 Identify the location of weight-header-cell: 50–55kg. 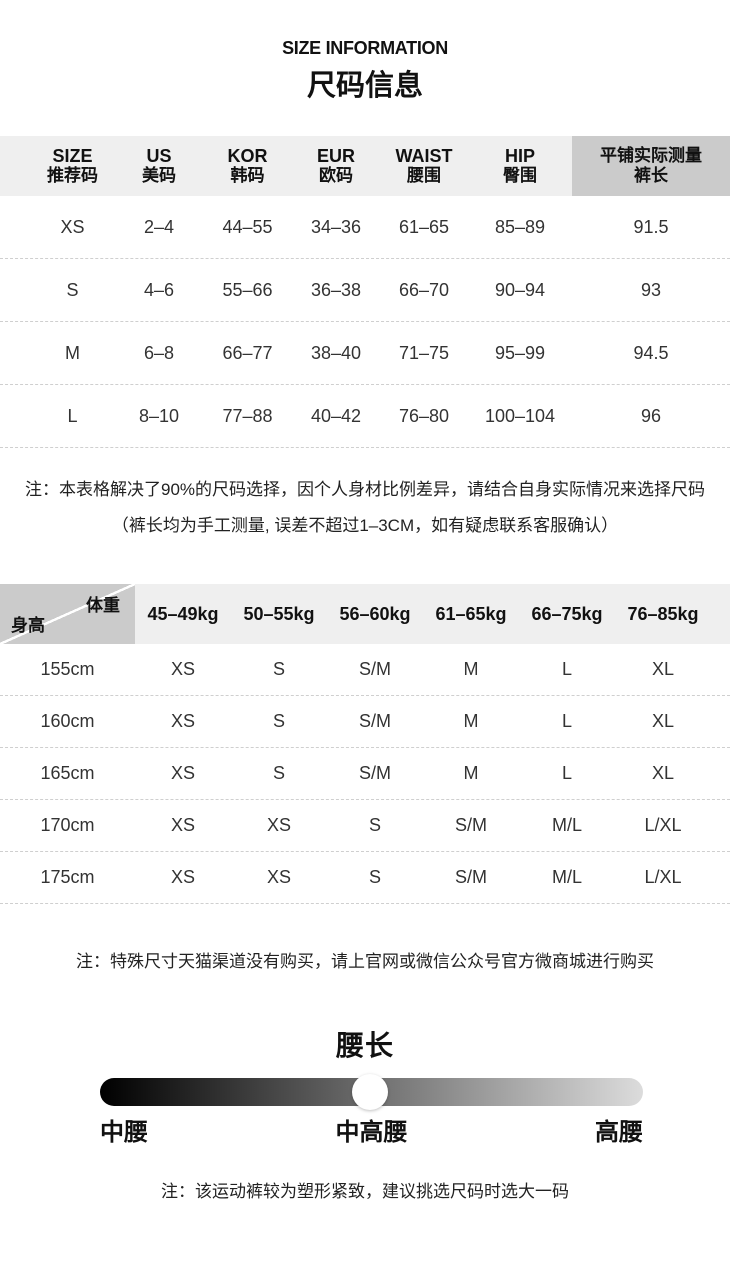
(279, 613).